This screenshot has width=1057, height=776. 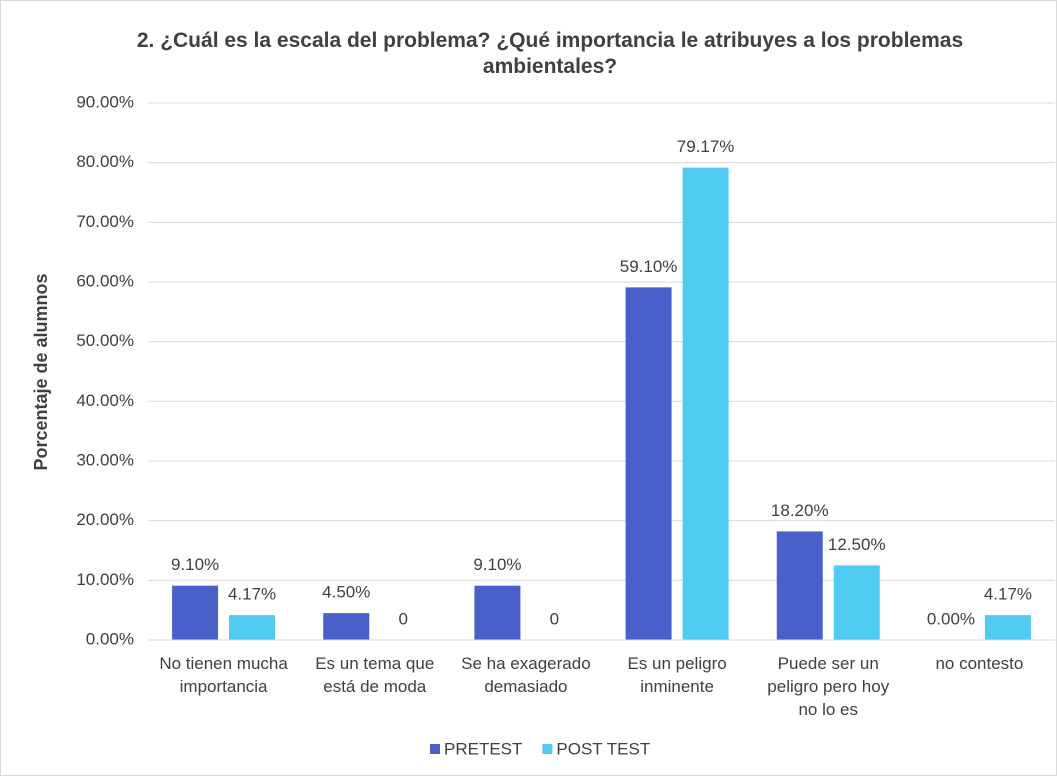 I want to click on legend-label: PRETEST, so click(x=483, y=748).